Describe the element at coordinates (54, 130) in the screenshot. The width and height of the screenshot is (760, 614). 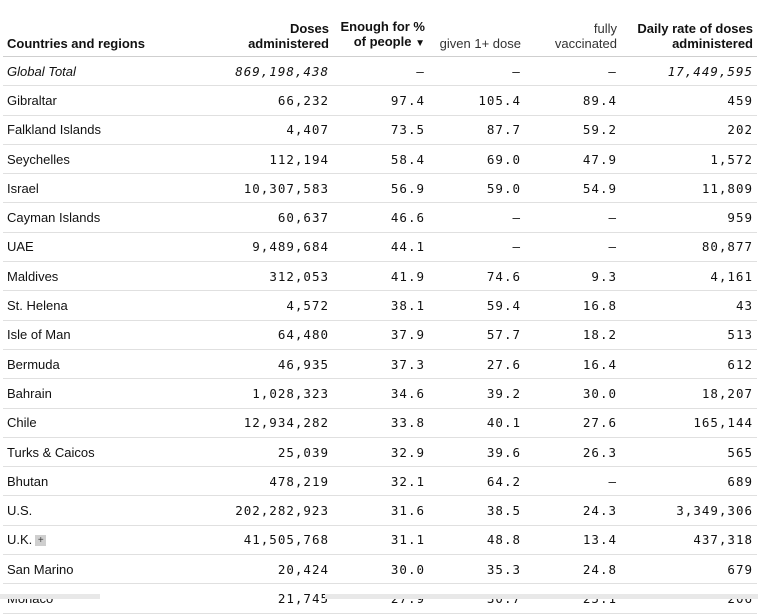
I see `country-label: Falkland Islands` at that location.